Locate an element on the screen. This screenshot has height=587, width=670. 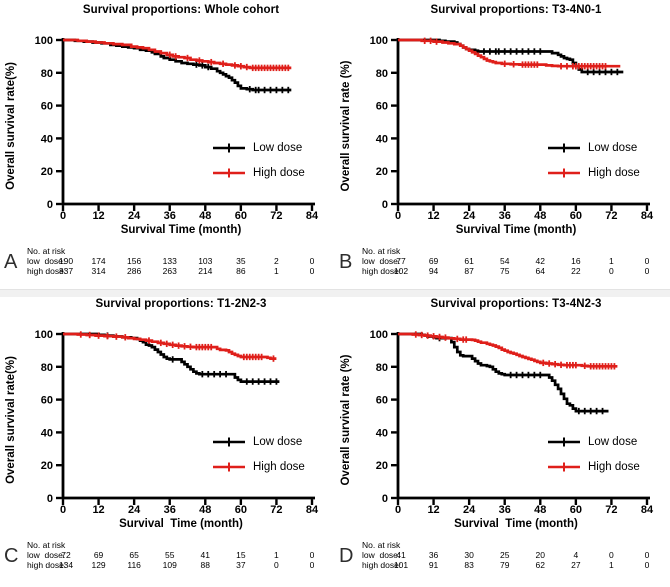
risk-value: 27 is located at coordinates (576, 565).